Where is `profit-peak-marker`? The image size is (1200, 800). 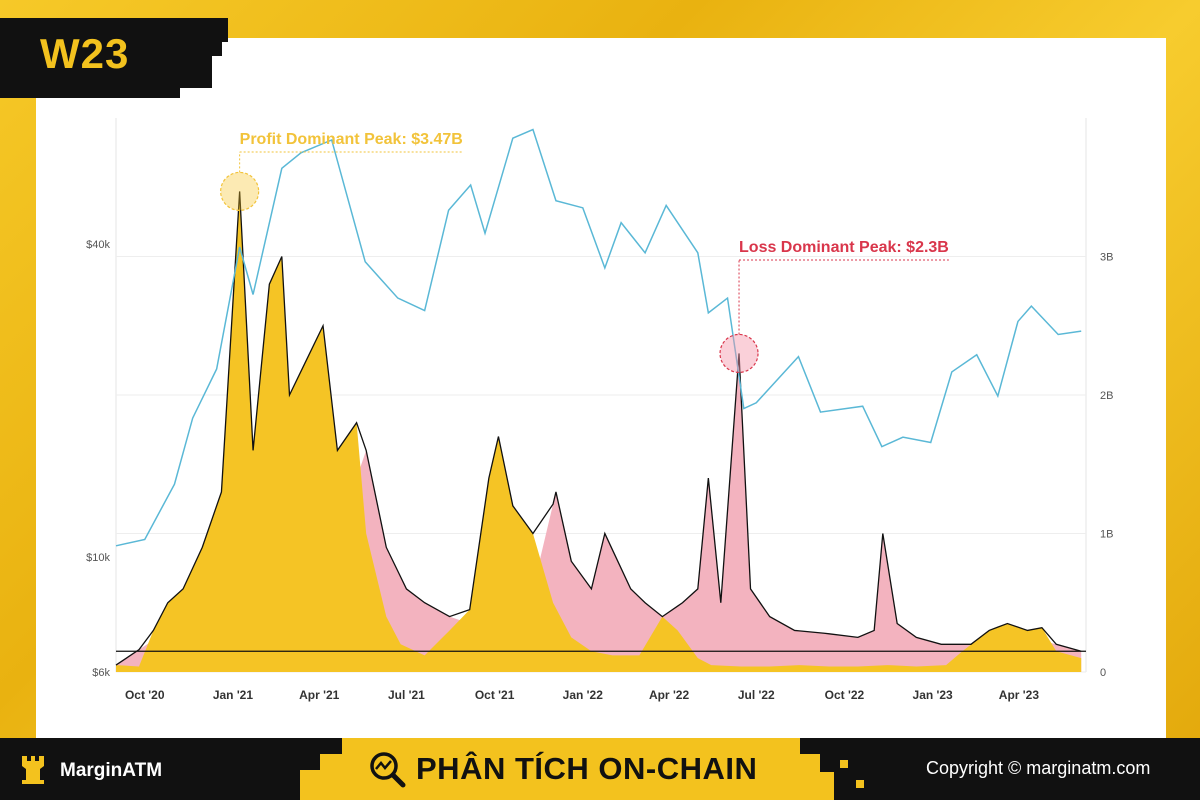
profit-peak-marker is located at coordinates (240, 191).